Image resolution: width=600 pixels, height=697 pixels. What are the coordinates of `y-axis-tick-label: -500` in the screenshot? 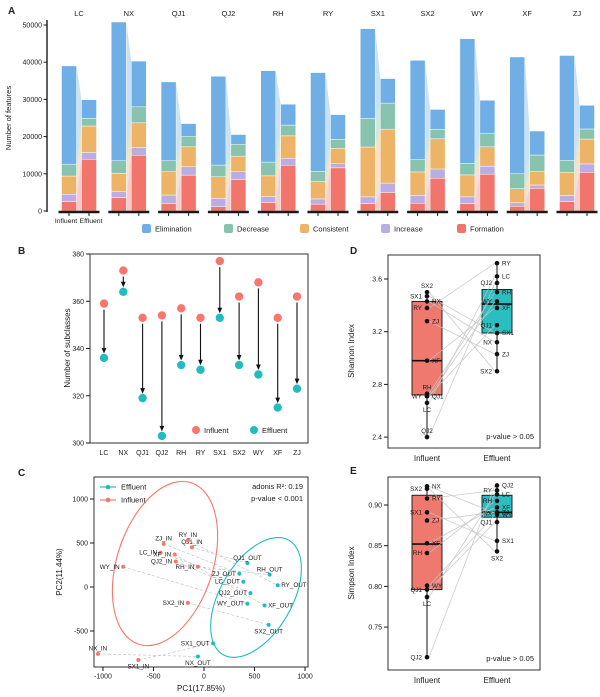 It's located at (81, 632).